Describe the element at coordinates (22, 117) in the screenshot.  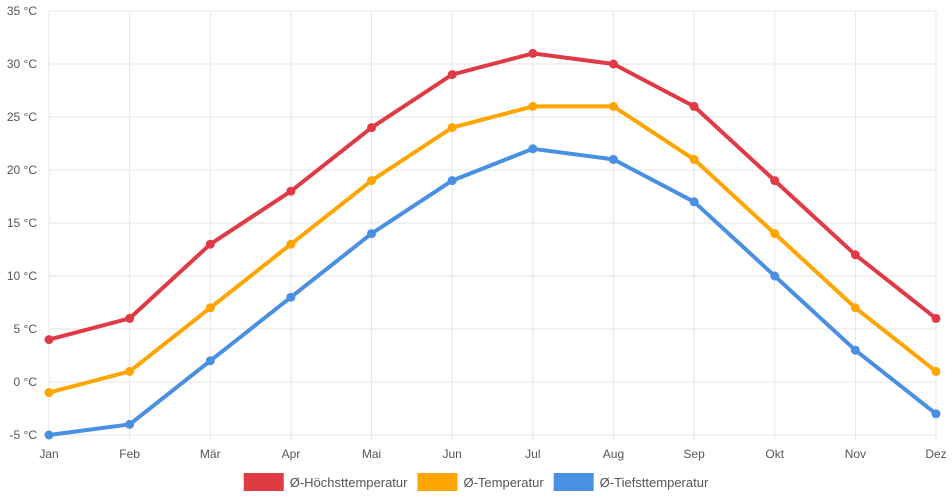
I see `y-tick-label: 25 °C` at that location.